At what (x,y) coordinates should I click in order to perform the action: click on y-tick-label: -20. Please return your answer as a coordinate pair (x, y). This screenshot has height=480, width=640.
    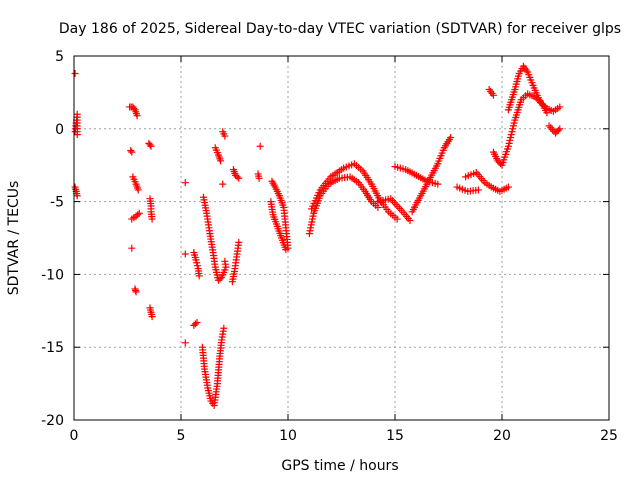
    Looking at the image, I should click on (52, 421).